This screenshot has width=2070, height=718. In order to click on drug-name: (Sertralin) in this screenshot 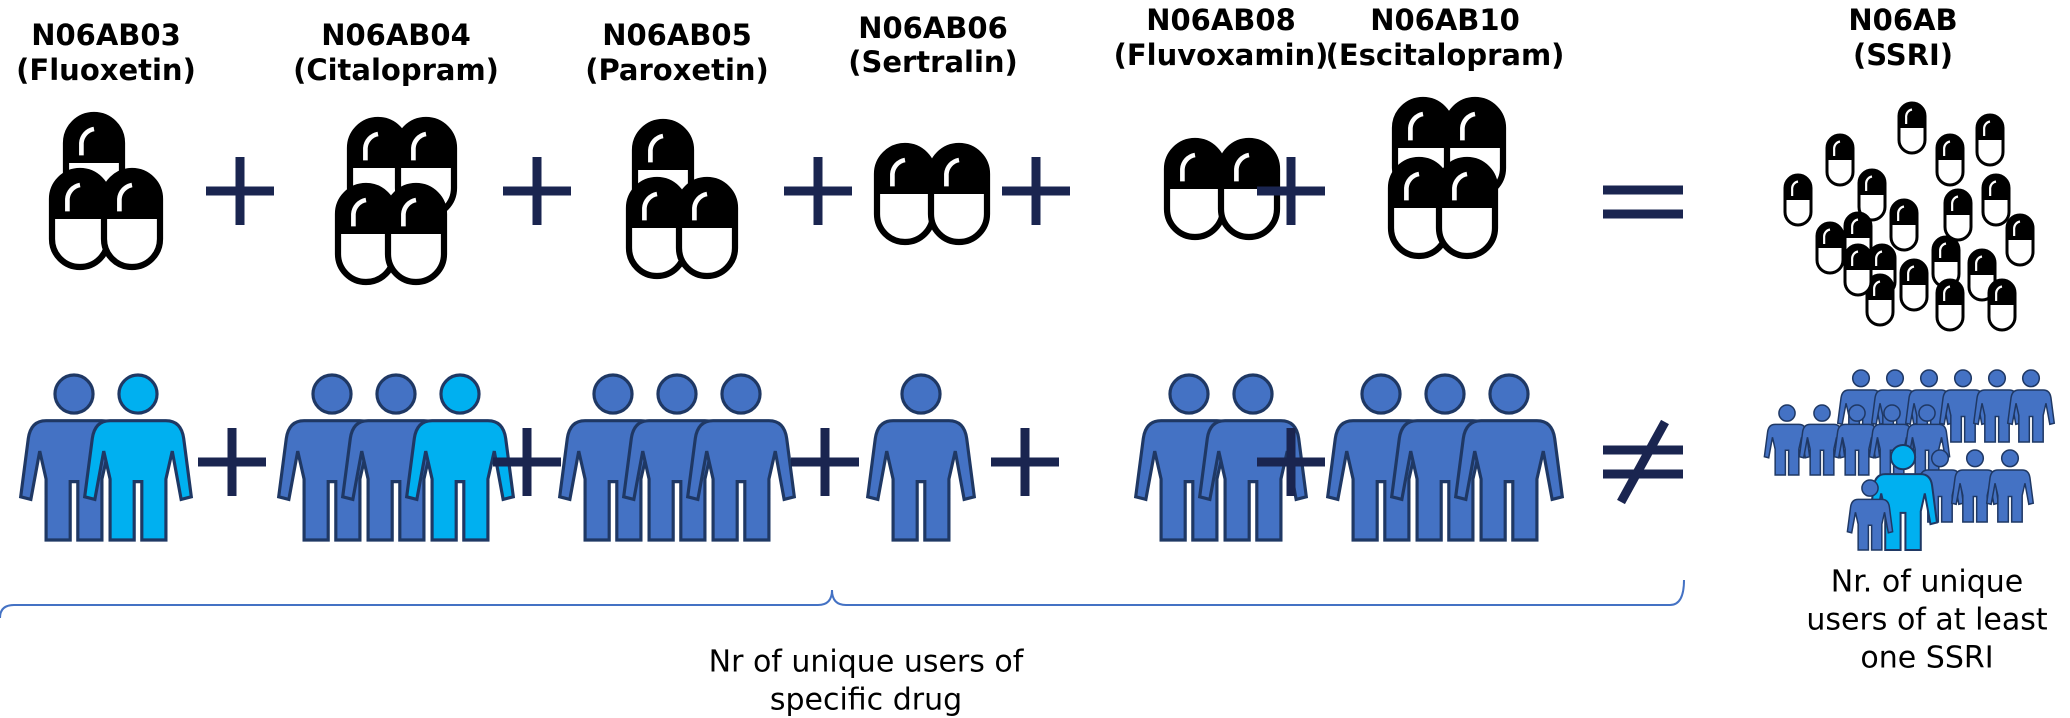, I will do `click(933, 62)`.